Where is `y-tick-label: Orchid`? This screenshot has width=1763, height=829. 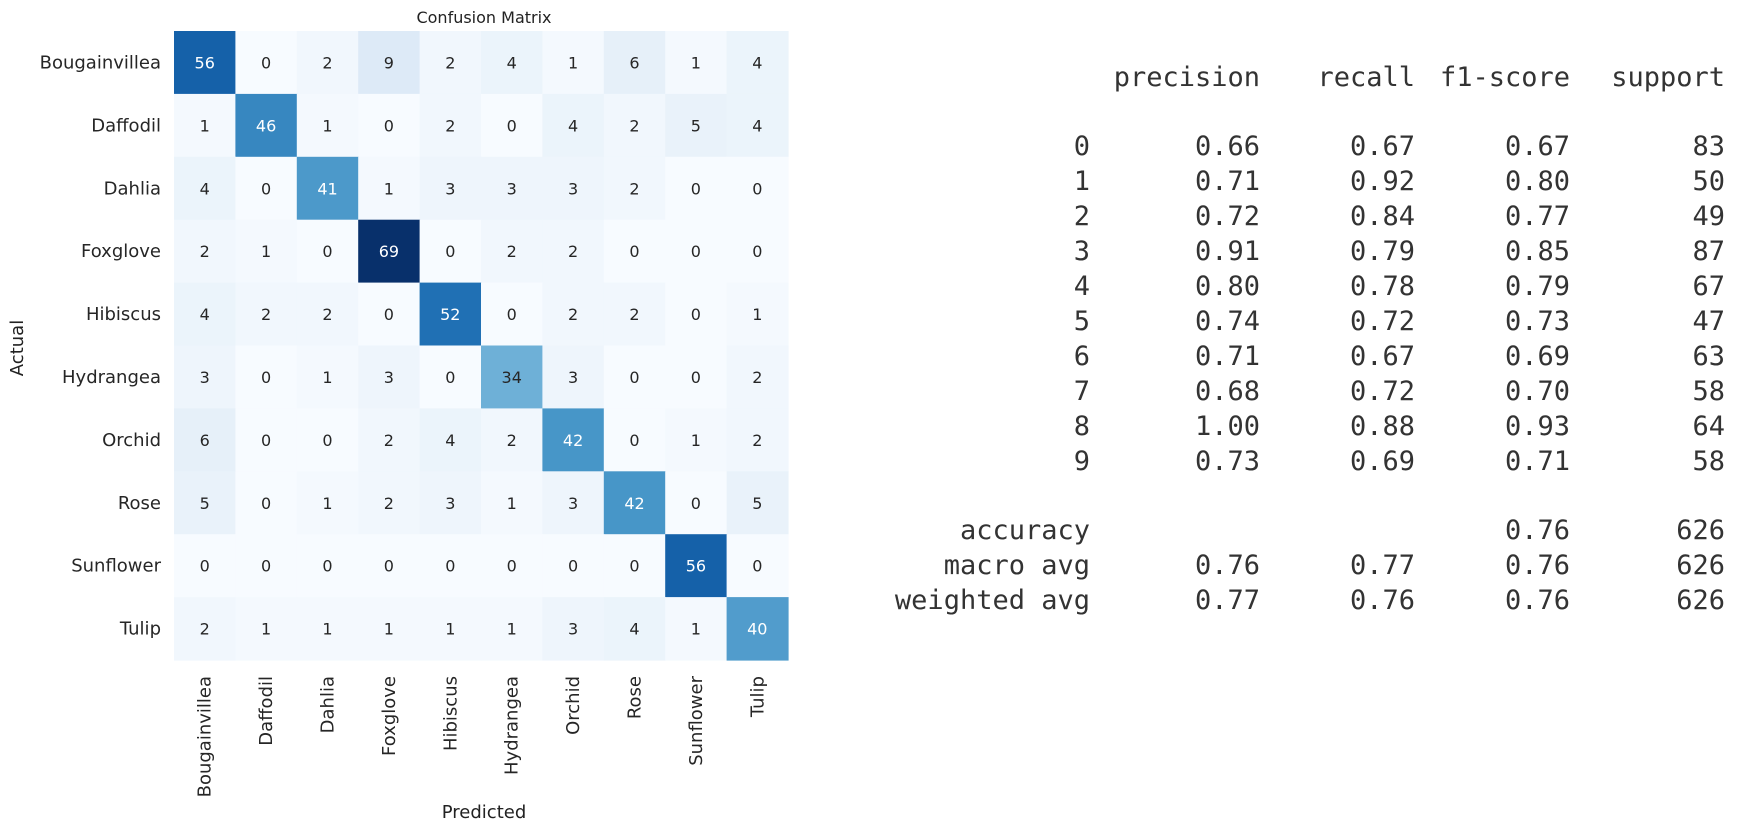
y-tick-label: Orchid is located at coordinates (131, 440).